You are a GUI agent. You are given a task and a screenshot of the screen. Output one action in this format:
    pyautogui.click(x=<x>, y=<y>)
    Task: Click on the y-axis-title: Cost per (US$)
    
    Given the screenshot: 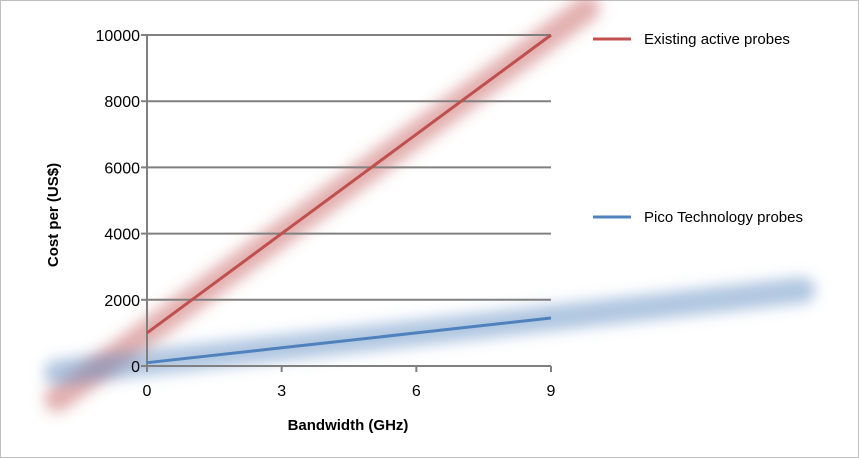 What is the action you would take?
    pyautogui.click(x=53, y=215)
    